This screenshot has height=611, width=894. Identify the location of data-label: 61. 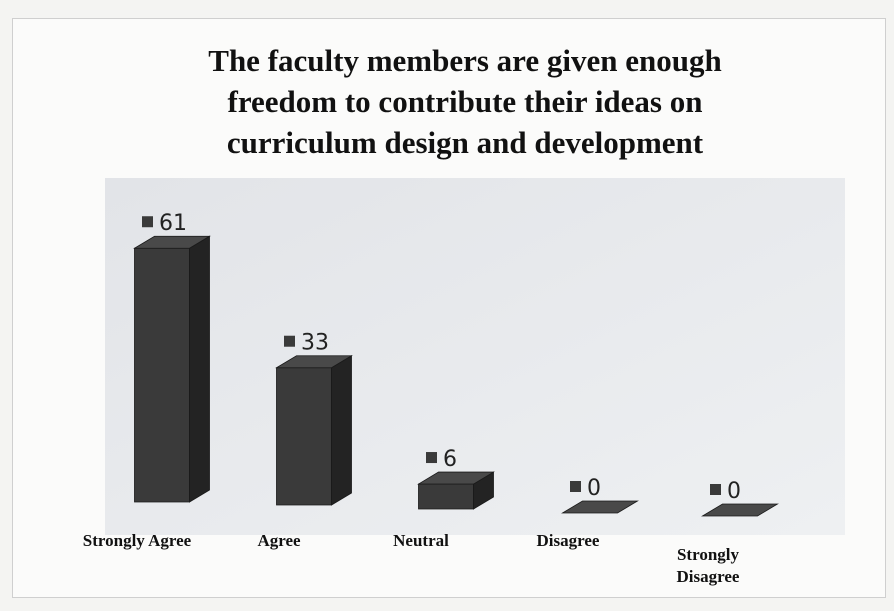
(173, 223).